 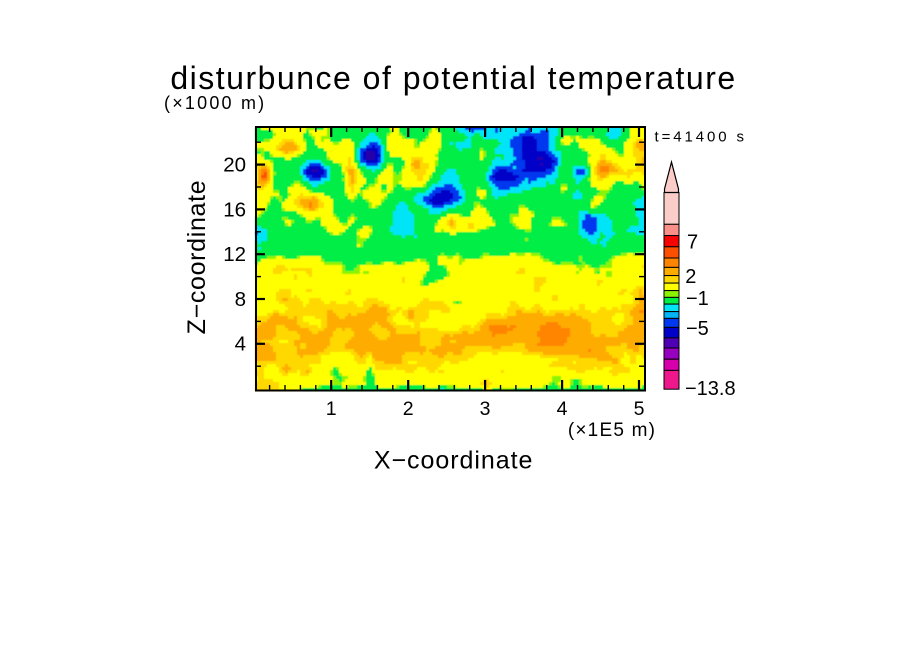 I want to click on svg-text: 20, so click(x=234, y=165).